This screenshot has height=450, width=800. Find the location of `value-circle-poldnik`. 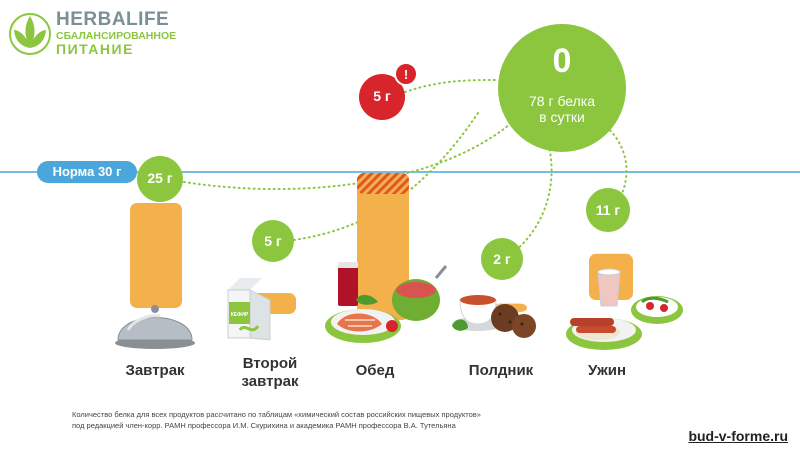

value-circle-poldnik is located at coordinates (502, 259).